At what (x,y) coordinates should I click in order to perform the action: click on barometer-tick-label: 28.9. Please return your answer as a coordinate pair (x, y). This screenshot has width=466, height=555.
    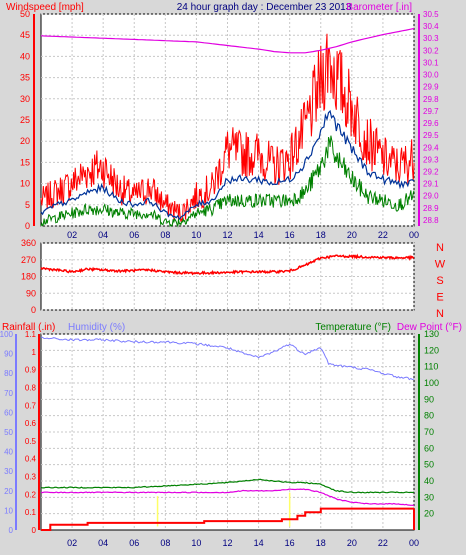
    Looking at the image, I should click on (431, 208).